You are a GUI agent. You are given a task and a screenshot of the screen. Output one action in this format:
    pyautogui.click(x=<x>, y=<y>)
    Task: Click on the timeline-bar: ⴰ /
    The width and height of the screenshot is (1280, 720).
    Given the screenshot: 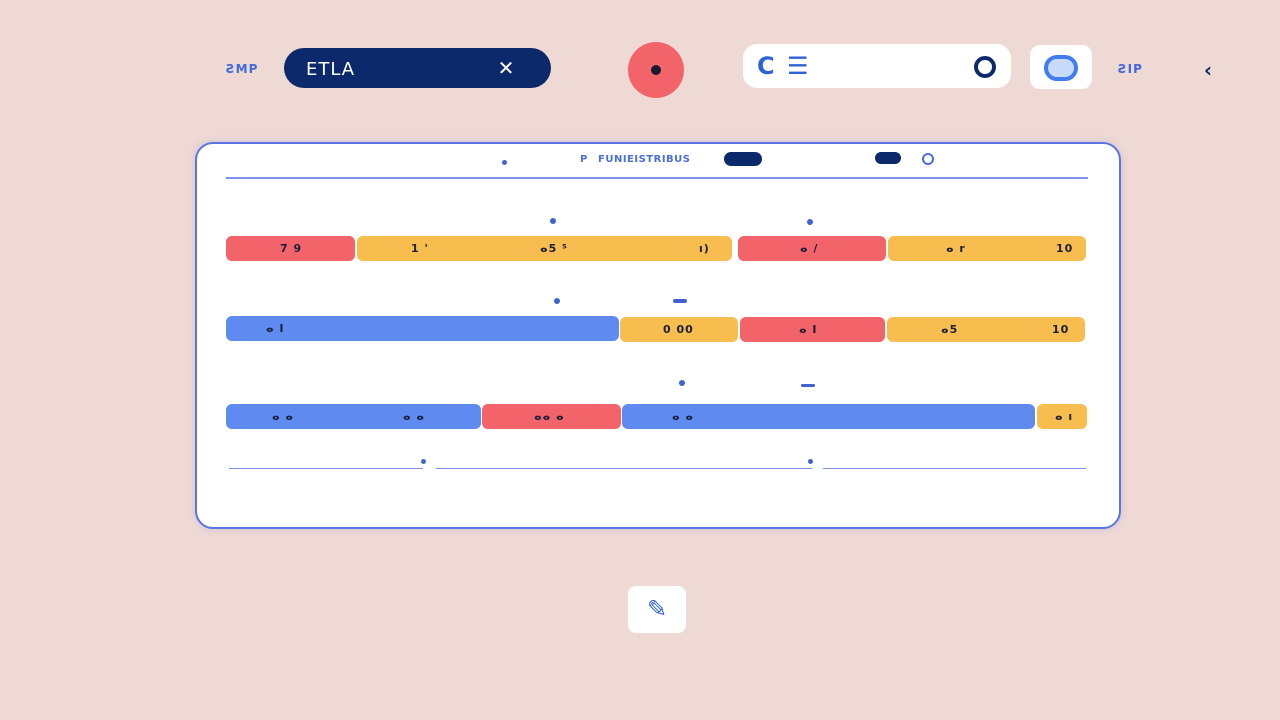 What is the action you would take?
    pyautogui.click(x=812, y=248)
    